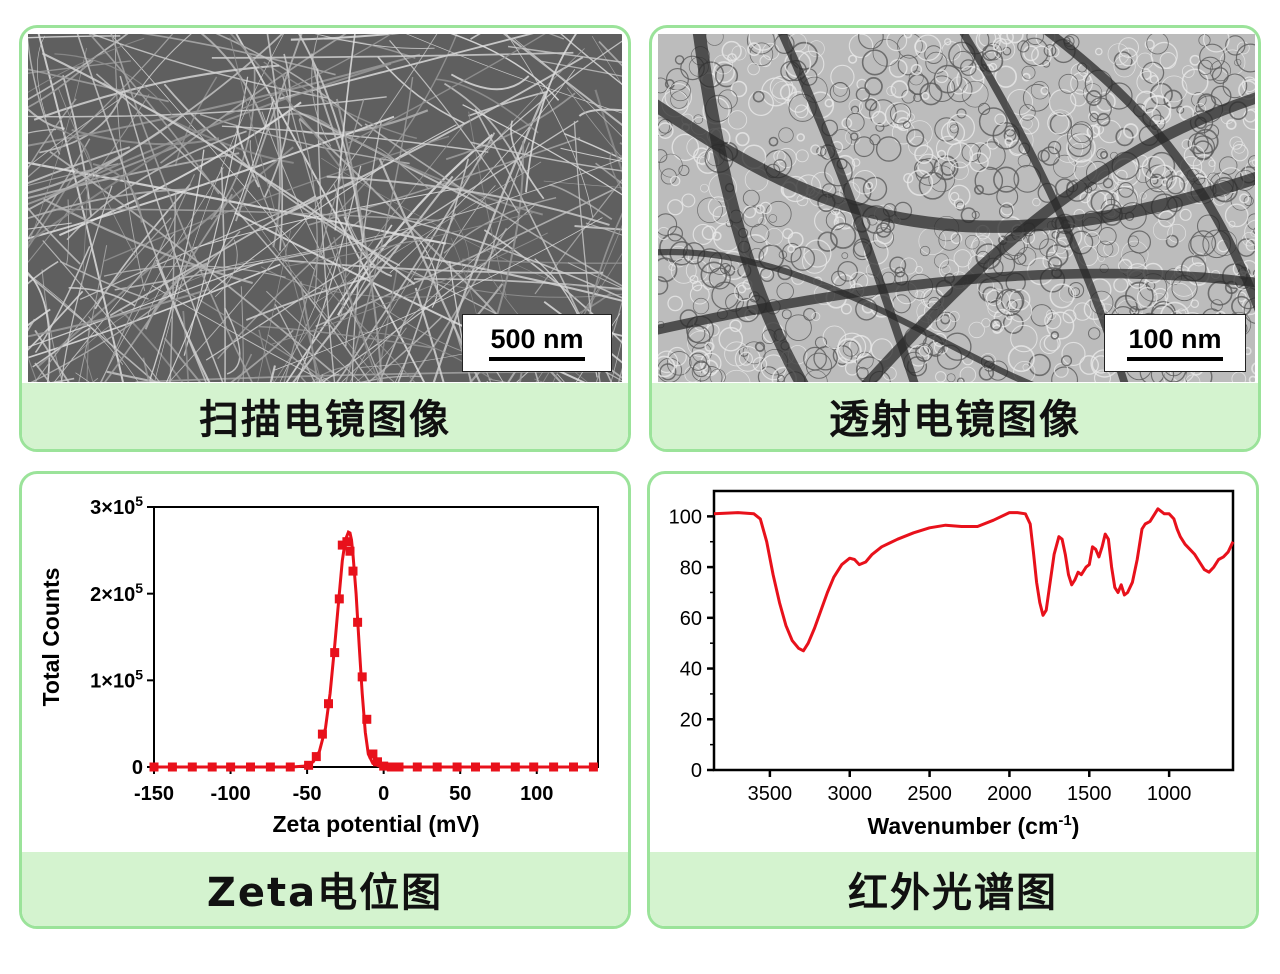 The image size is (1280, 974). Describe the element at coordinates (116, 506) in the screenshot. I see `y-tick-label: 3×10⁵` at that location.